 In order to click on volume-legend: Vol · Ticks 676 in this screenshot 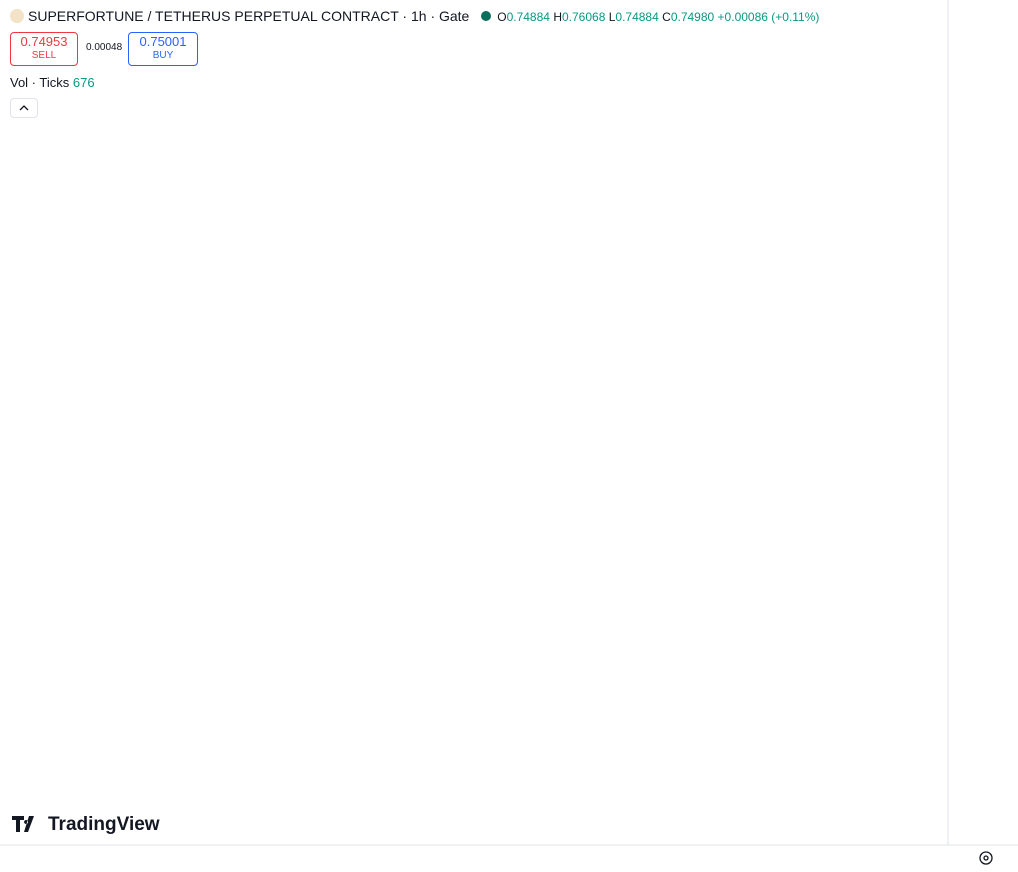, I will do `click(52, 82)`.